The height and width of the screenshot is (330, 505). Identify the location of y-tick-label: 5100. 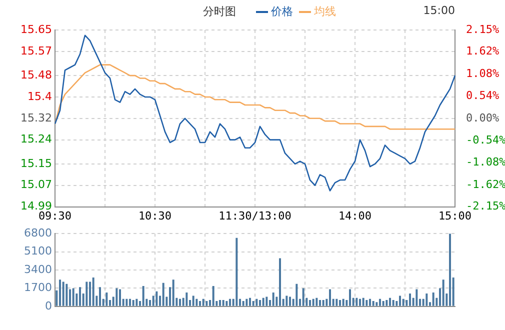
(38, 251).